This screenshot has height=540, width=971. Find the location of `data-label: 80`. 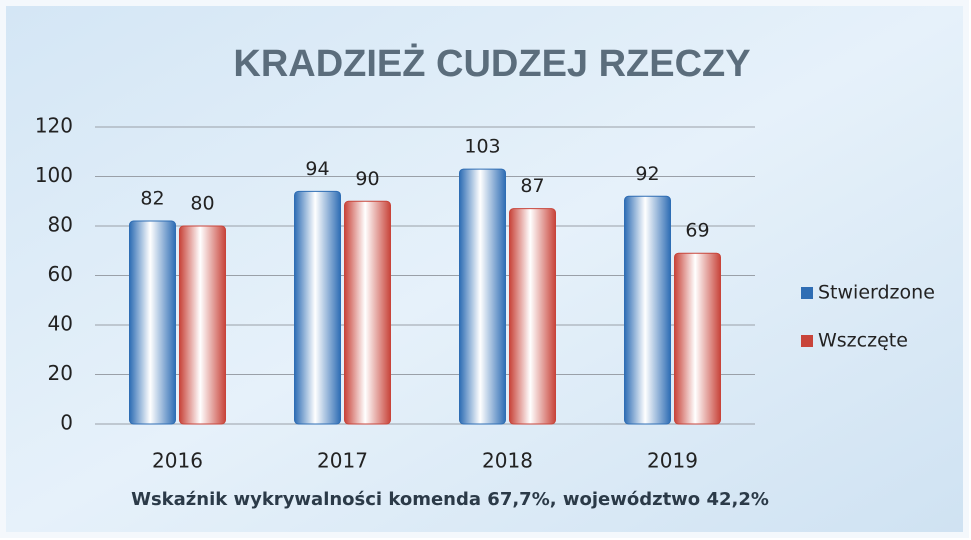

data-label: 80 is located at coordinates (202, 204).